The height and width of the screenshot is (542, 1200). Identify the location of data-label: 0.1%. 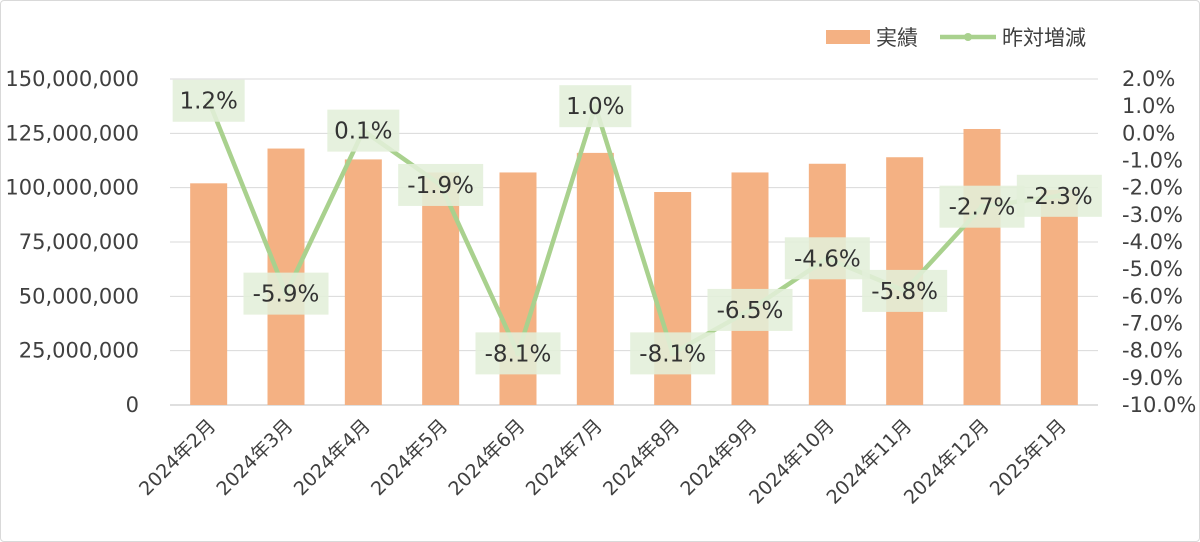
(363, 132).